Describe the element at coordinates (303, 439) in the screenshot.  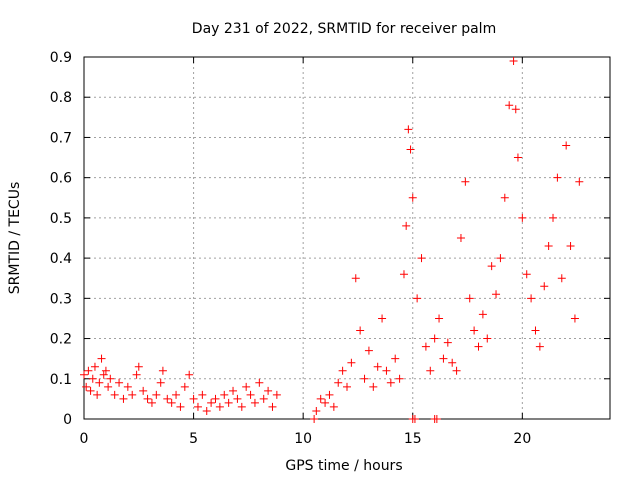
I see `x-tick-label: 10` at that location.